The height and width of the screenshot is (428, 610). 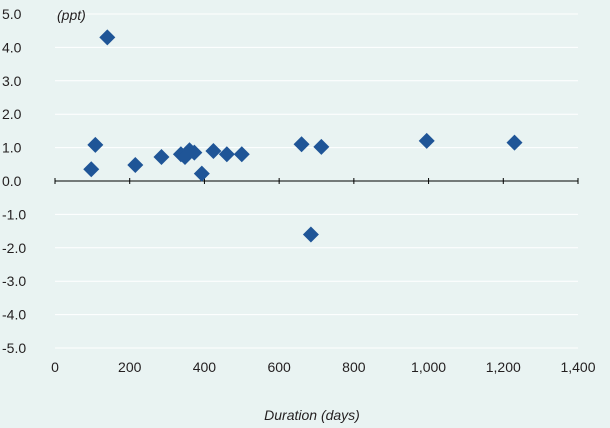 What do you see at coordinates (14, 281) in the screenshot?
I see `y-tick-label: -3.0` at bounding box center [14, 281].